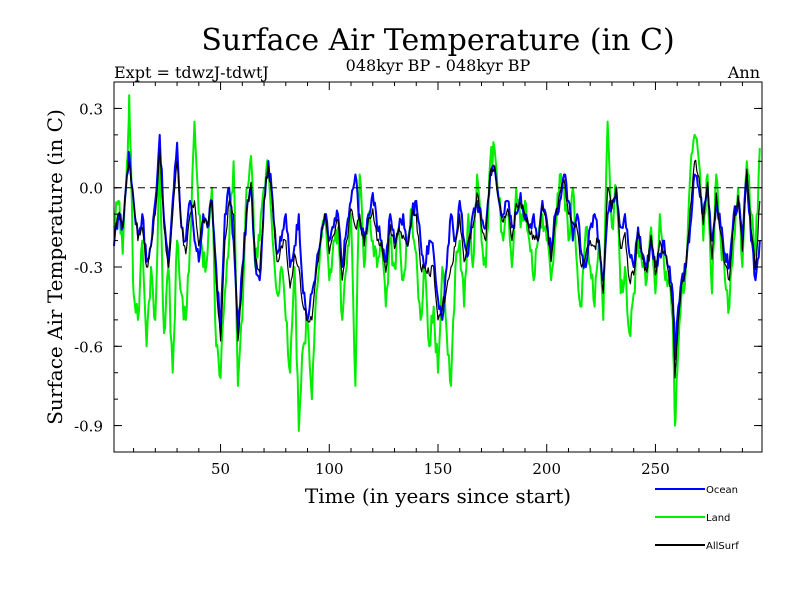 The height and width of the screenshot is (600, 800). What do you see at coordinates (697, 518) in the screenshot?
I see `legend: Ocean Land AllSurf` at bounding box center [697, 518].